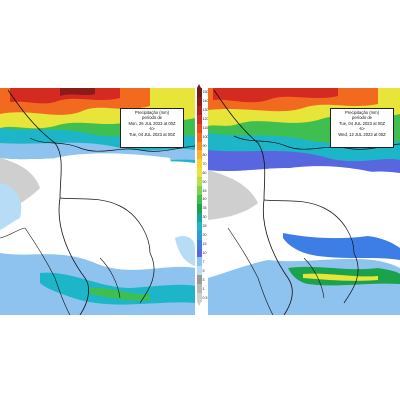 The image size is (400, 400). Describe the element at coordinates (151, 134) in the screenshot. I see `left-legend-end: Tue, 04 JUL 2023 at 00Z` at that location.